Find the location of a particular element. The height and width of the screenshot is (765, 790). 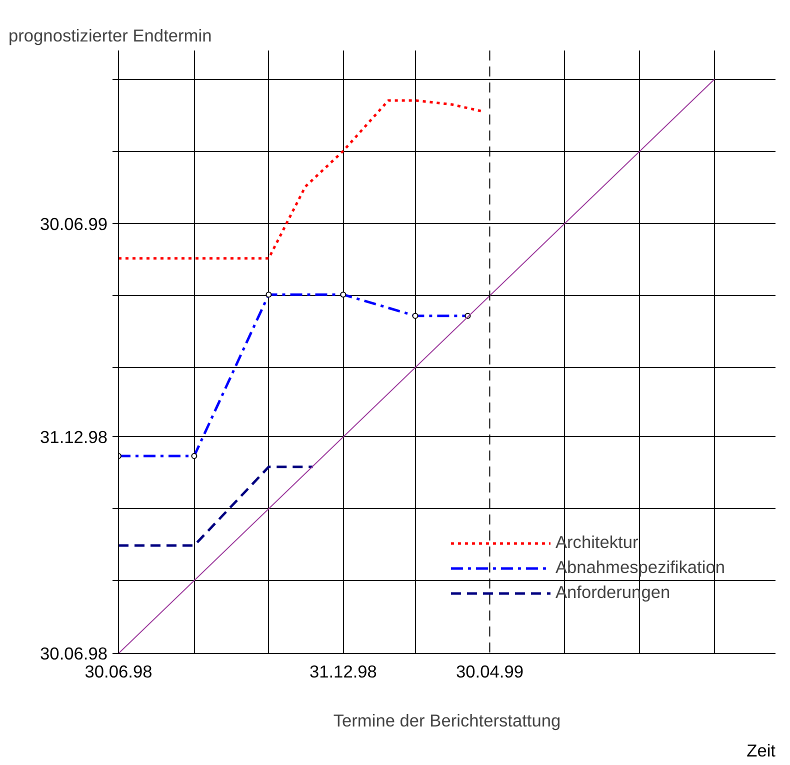

text: Zeit is located at coordinates (761, 750).